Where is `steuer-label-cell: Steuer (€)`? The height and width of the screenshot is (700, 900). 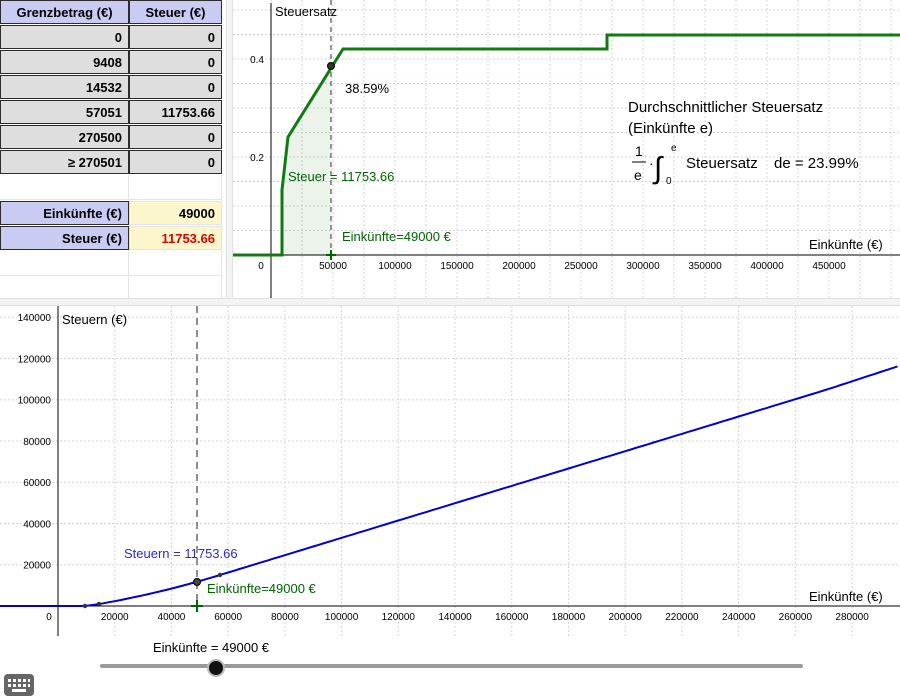 steuer-label-cell: Steuer (€) is located at coordinates (64, 238).